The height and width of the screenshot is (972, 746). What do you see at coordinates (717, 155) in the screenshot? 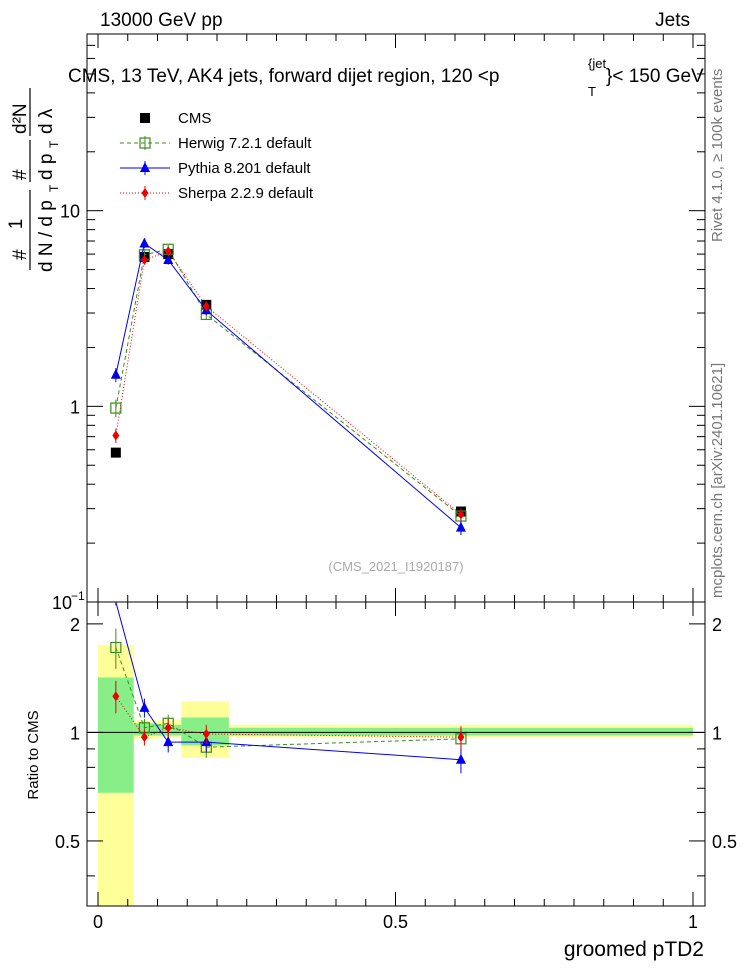
I see `rivet-label: Rivet 4.1.0, ≥ 100k events` at bounding box center [717, 155].